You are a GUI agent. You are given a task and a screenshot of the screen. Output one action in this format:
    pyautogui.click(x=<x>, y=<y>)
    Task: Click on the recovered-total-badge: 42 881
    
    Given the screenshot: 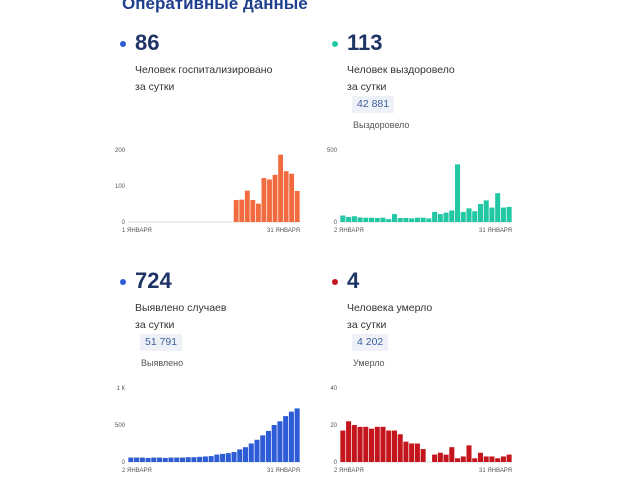 What is the action you would take?
    pyautogui.click(x=373, y=104)
    